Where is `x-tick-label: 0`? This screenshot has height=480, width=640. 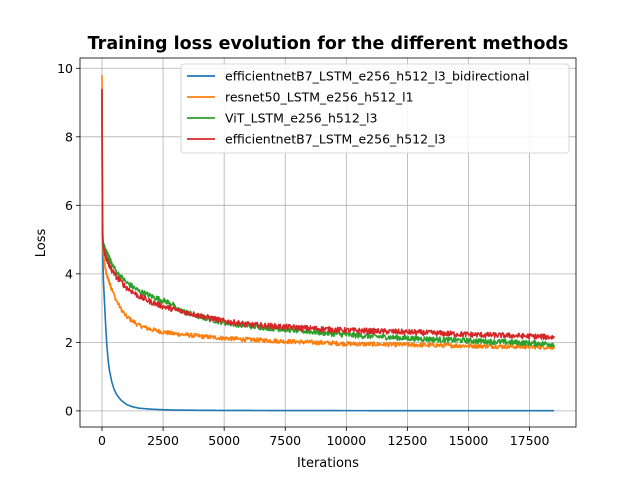
x-tick-label: 0 is located at coordinates (102, 440).